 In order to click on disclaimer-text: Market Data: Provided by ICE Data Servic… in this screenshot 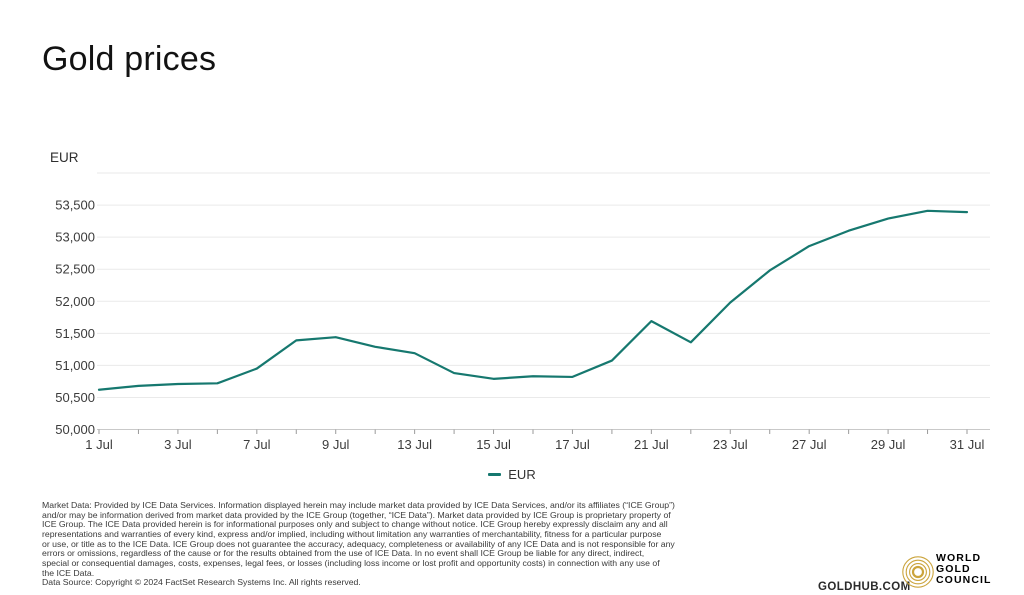, I will do `click(407, 544)`.